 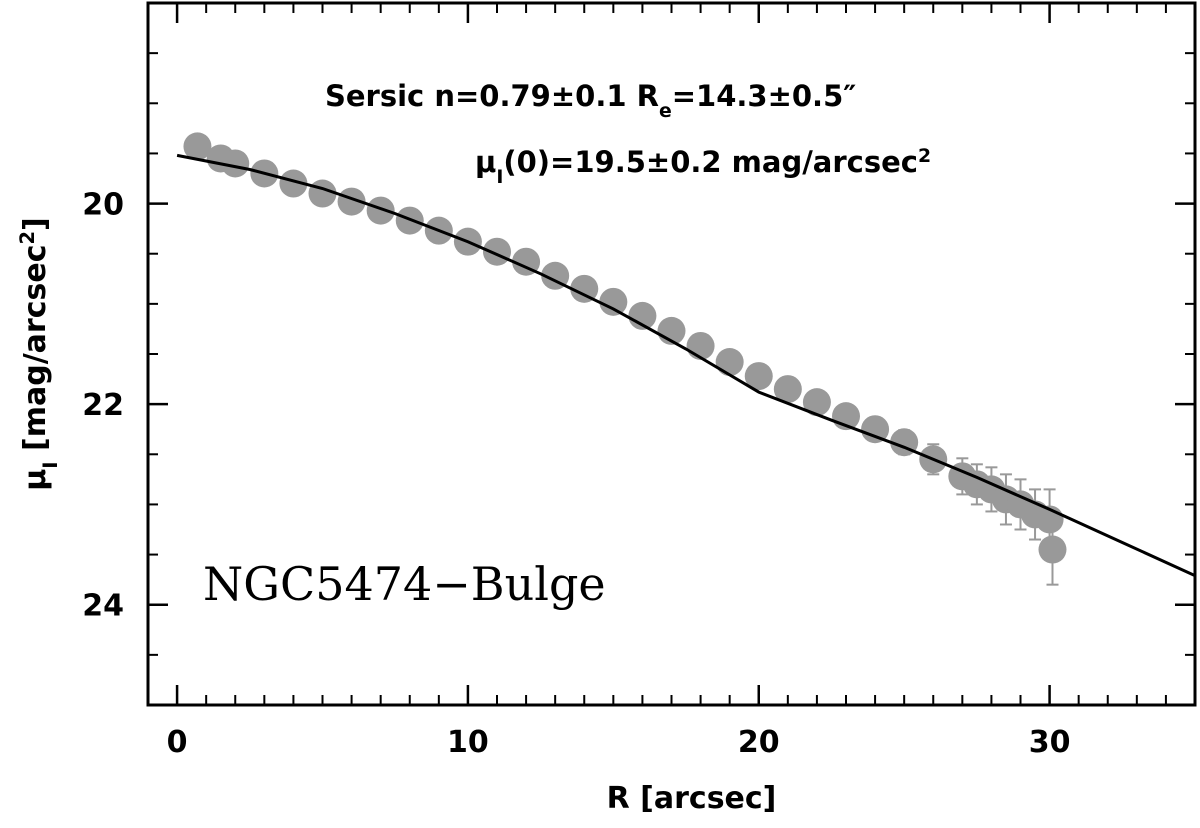 What do you see at coordinates (50, 464) in the screenshot?
I see `y-axis-label-part: I` at bounding box center [50, 464].